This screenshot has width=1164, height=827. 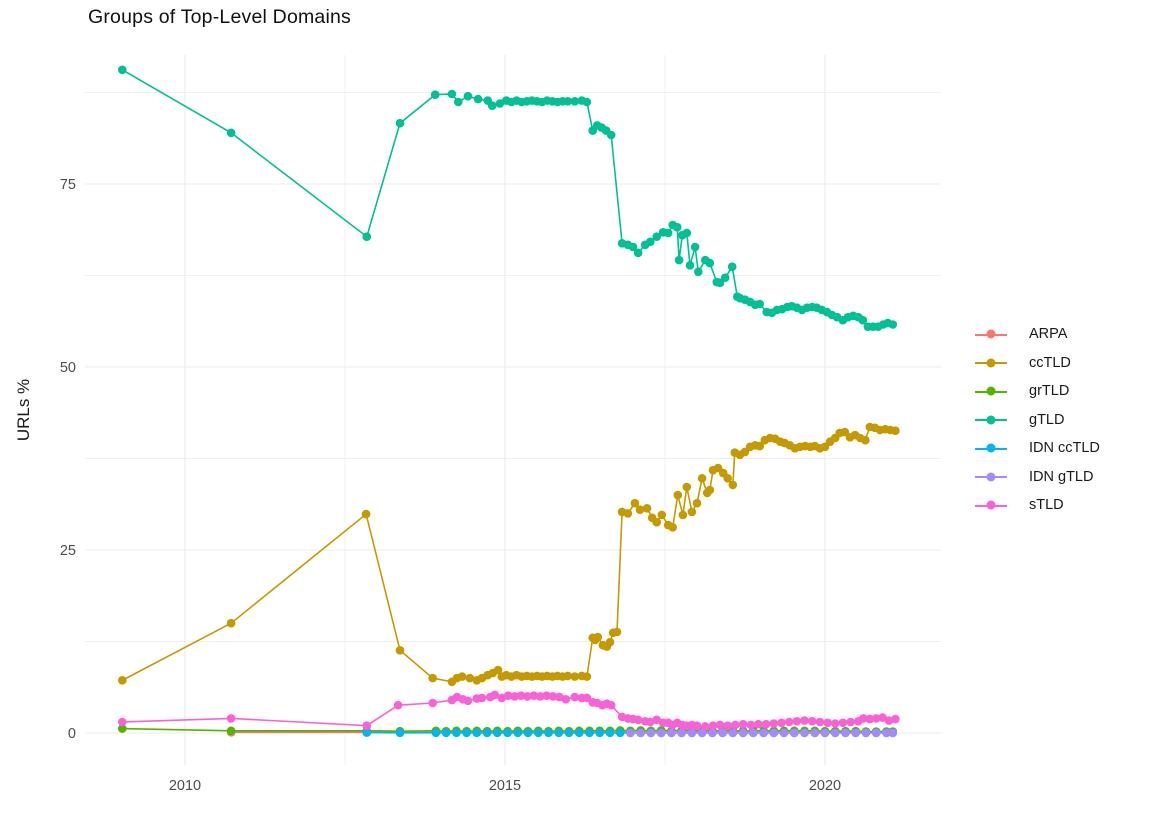 What do you see at coordinates (1046, 505) in the screenshot?
I see `legend-label: sTLD` at bounding box center [1046, 505].